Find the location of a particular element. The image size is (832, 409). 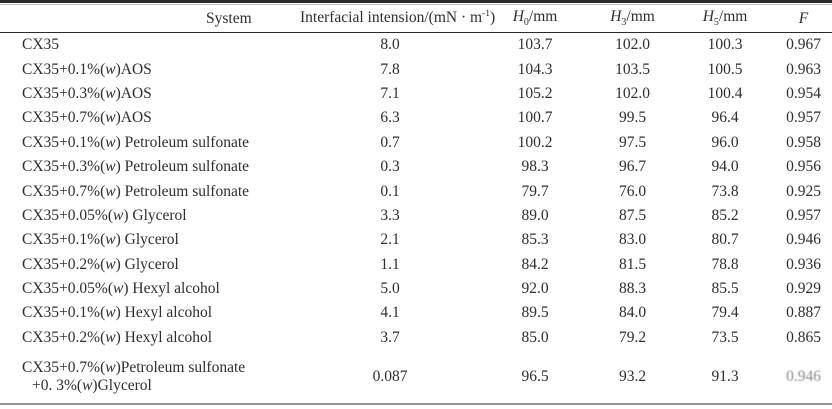

h0-symbol: H is located at coordinates (518, 17).